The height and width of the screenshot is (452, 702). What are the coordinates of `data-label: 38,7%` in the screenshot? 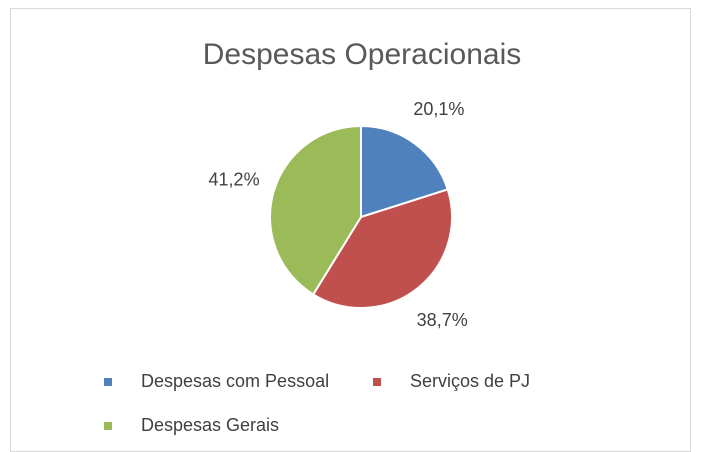 It's located at (442, 320).